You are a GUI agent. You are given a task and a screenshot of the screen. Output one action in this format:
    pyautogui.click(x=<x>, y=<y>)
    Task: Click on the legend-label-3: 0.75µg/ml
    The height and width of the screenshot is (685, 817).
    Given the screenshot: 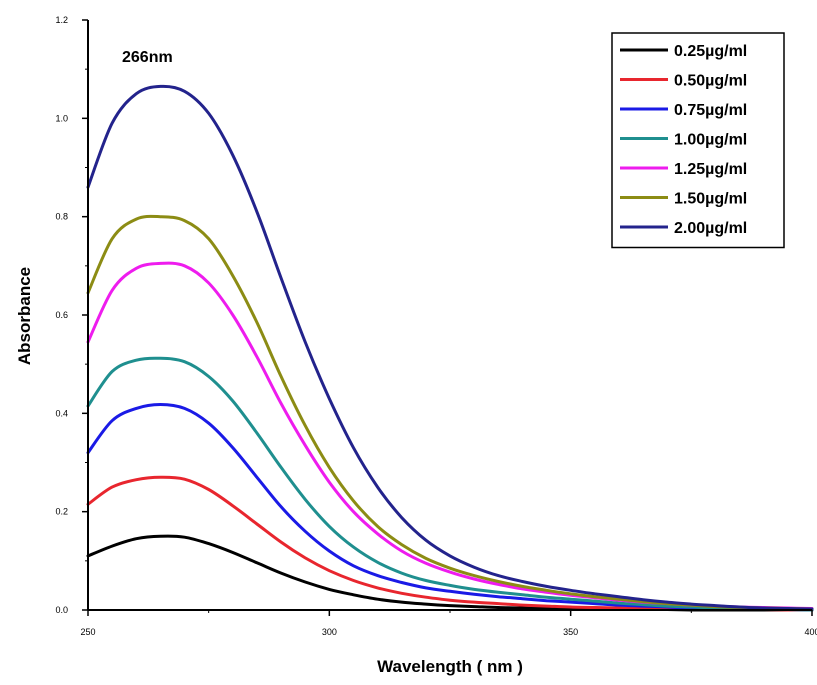 What is the action you would take?
    pyautogui.click(x=710, y=110)
    